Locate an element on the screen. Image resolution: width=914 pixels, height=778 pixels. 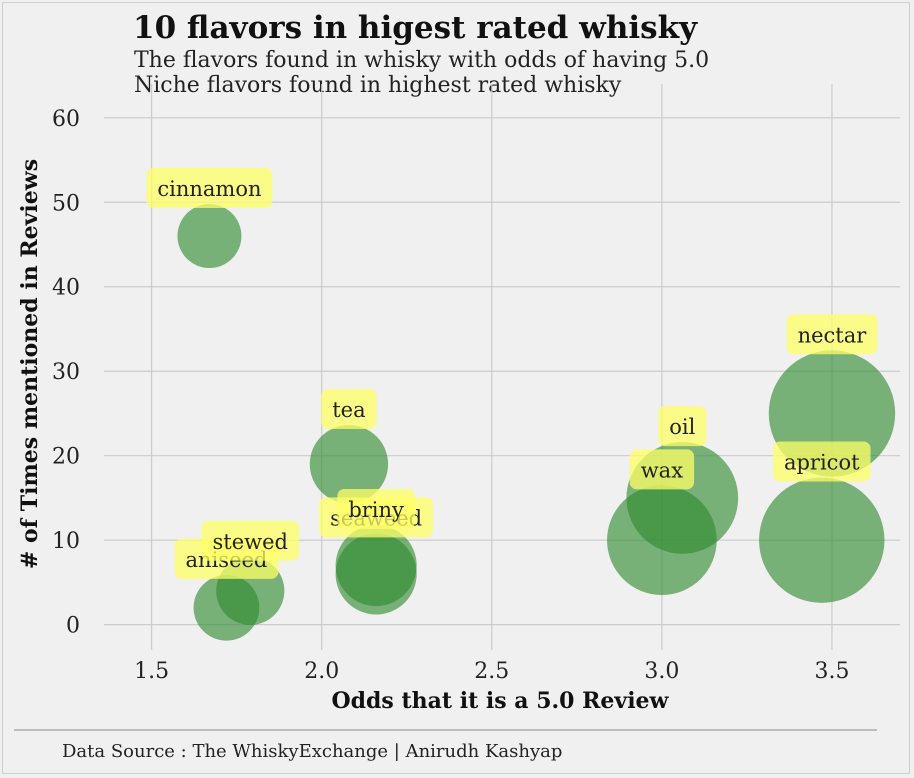
label-text-tea: tea is located at coordinates (348, 410).